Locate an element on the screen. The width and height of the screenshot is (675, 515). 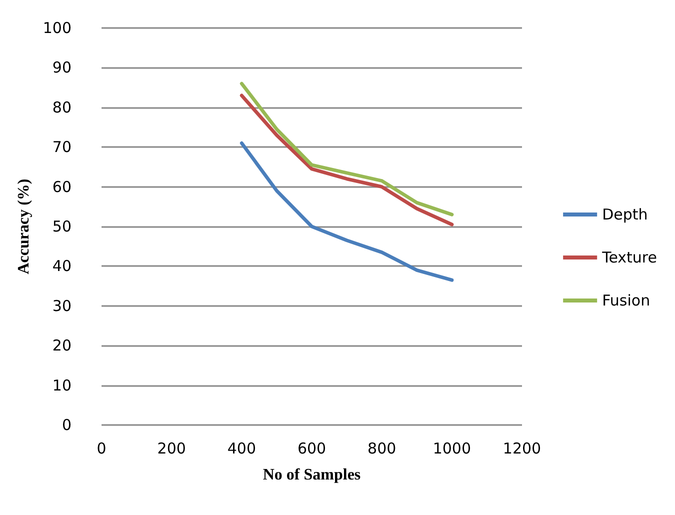
x-tick-label: 200 is located at coordinates (171, 449).